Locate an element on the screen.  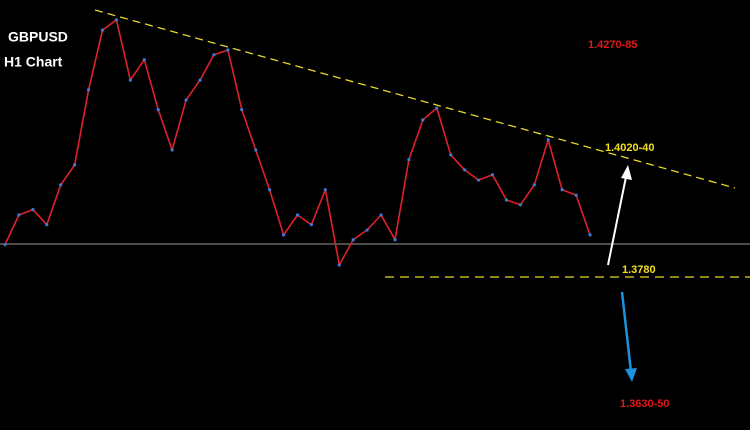
down-arrow-head is located at coordinates (631, 375).